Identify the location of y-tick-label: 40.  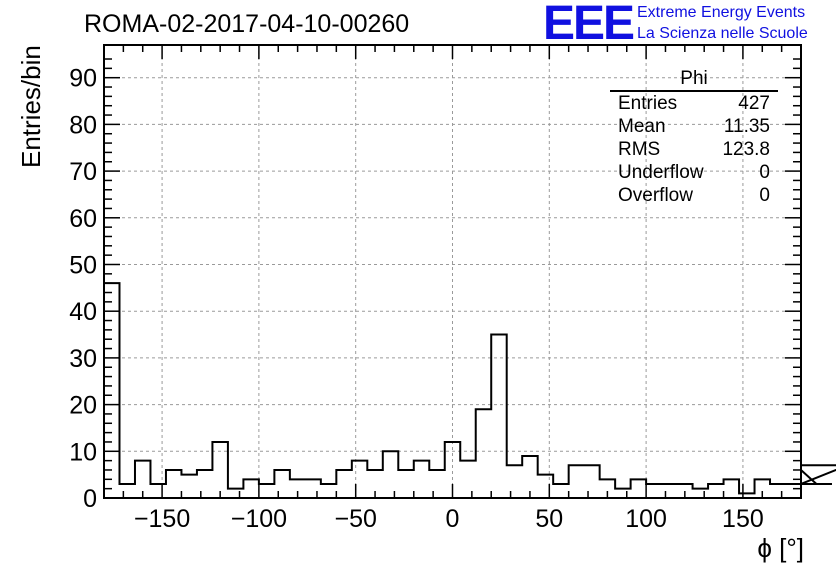
(83, 312).